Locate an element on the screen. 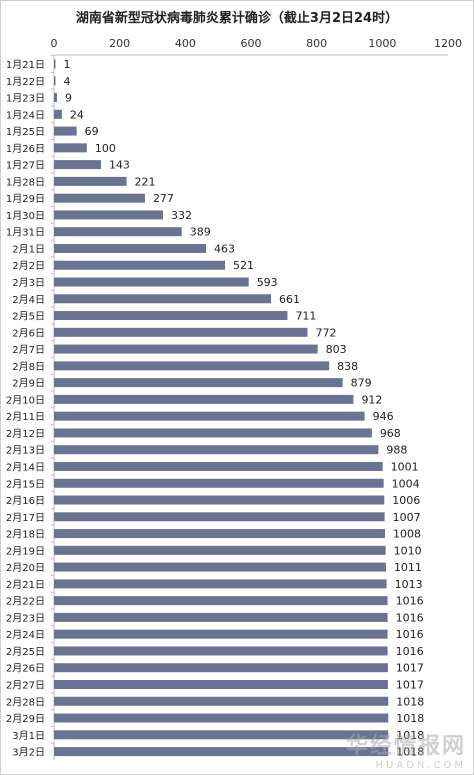 The height and width of the screenshot is (775, 474). data-label: 803 is located at coordinates (336, 349).